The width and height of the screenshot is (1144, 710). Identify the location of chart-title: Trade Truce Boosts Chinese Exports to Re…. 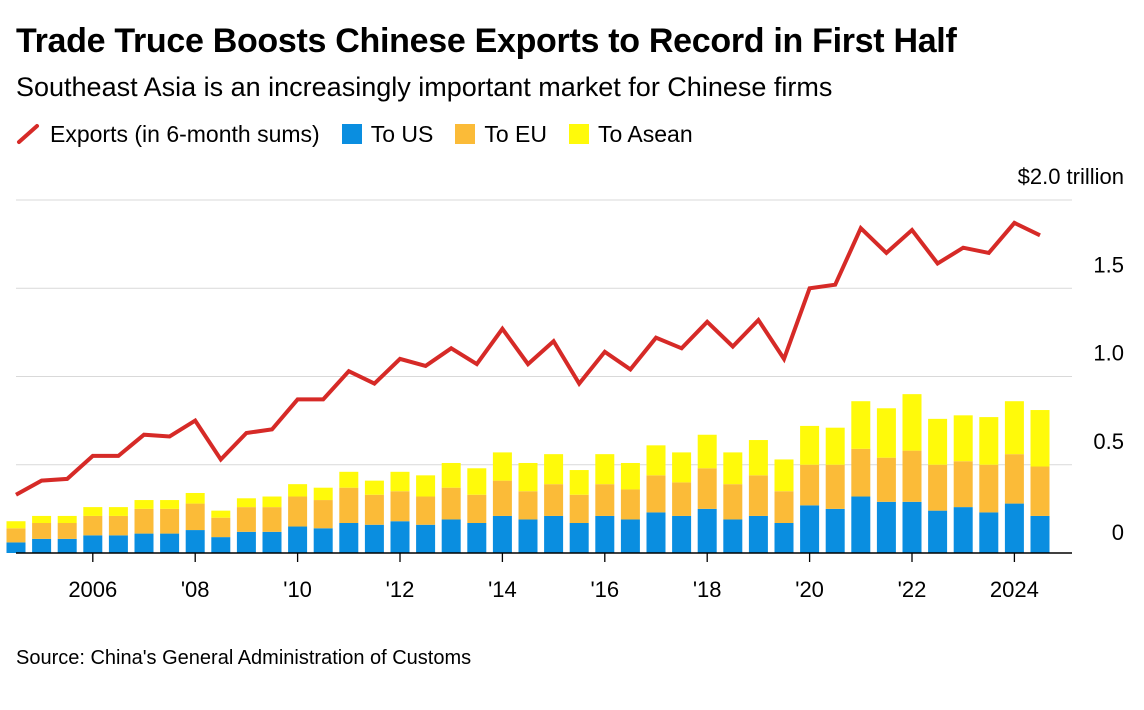
(486, 41).